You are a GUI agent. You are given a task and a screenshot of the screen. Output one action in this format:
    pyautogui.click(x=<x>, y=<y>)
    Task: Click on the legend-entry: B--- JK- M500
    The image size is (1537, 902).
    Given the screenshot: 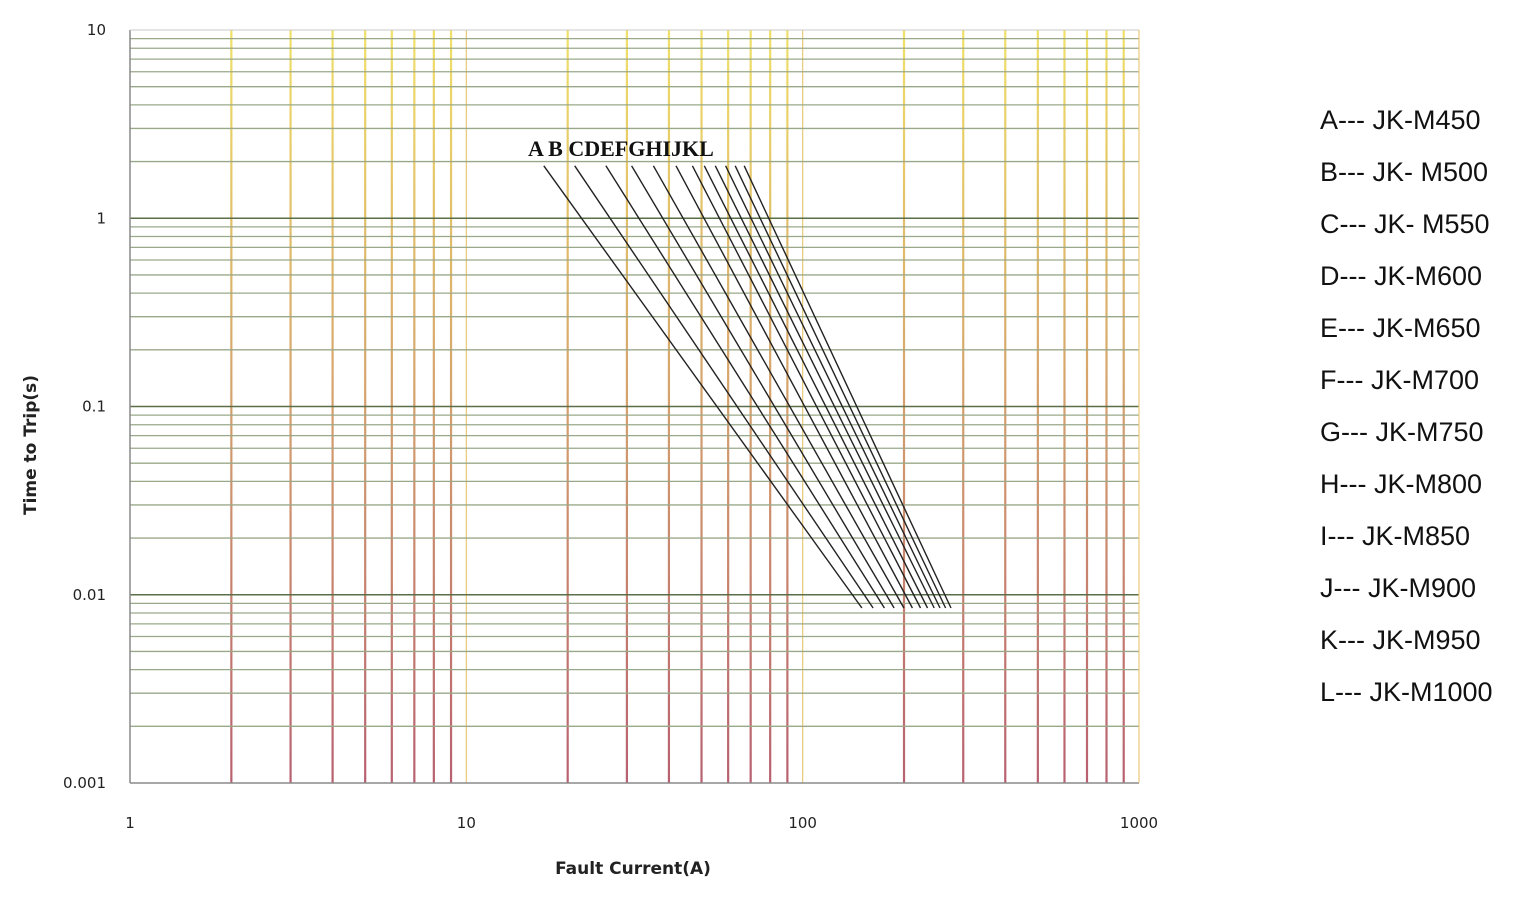 What is the action you would take?
    pyautogui.click(x=1404, y=172)
    